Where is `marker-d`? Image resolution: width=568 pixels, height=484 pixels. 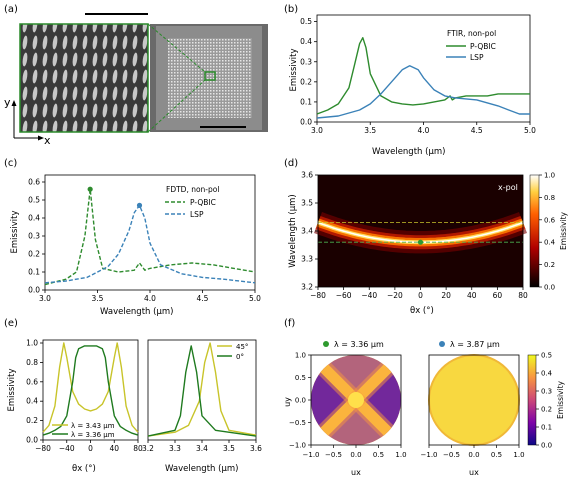
marker-d is located at coordinates (420, 242).